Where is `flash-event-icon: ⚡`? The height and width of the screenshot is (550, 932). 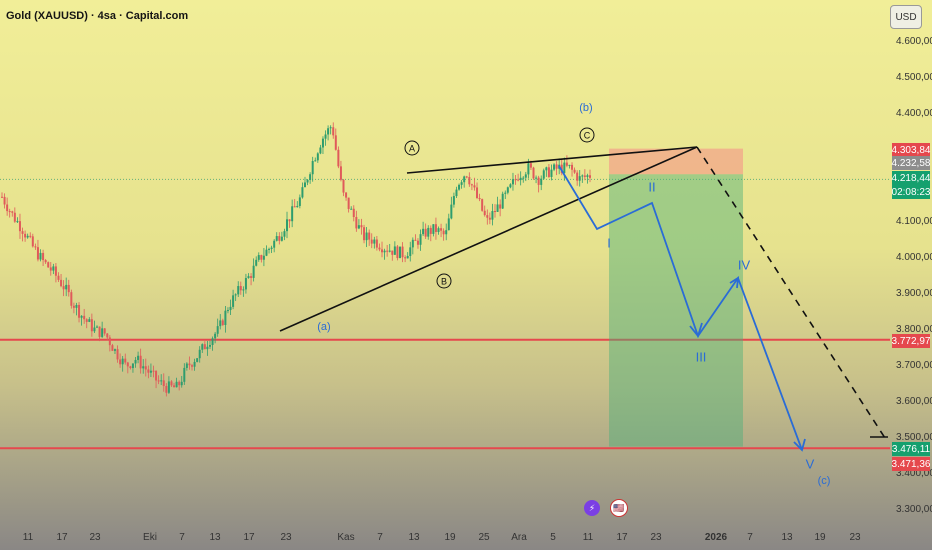
flash-event-icon: ⚡ is located at coordinates (592, 508).